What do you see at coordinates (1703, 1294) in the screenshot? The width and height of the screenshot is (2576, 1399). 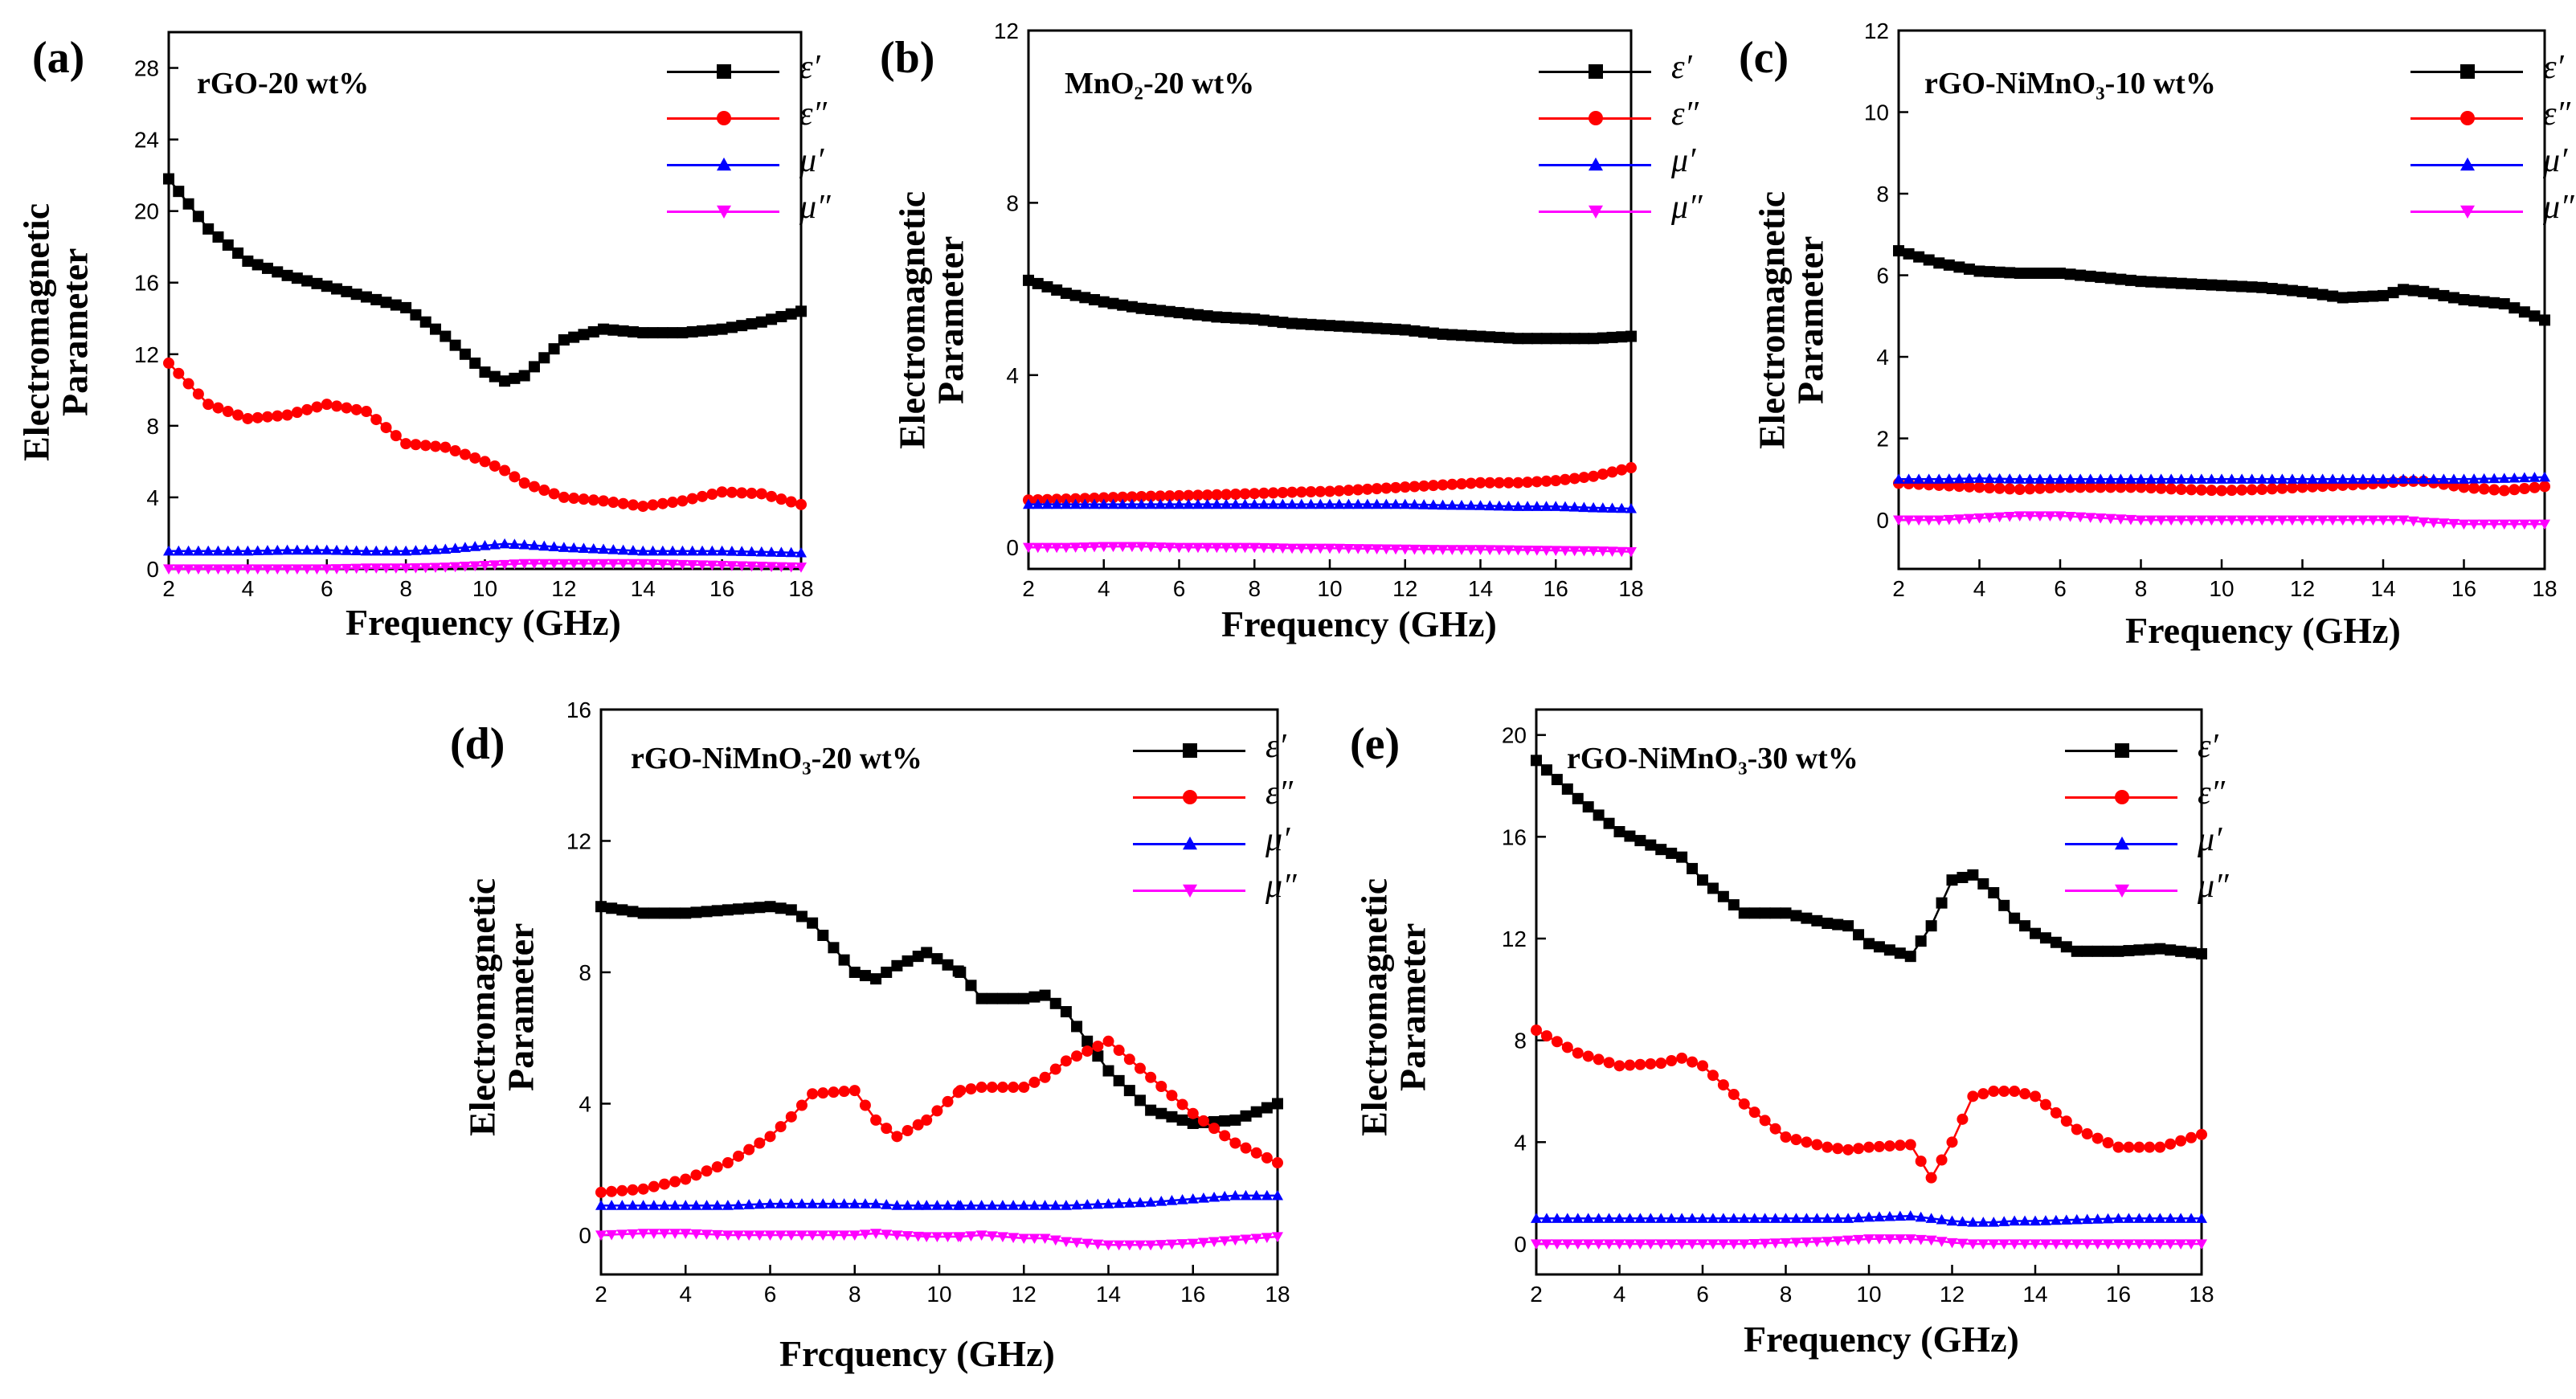 I see `x-tick-label: 6` at bounding box center [1703, 1294].